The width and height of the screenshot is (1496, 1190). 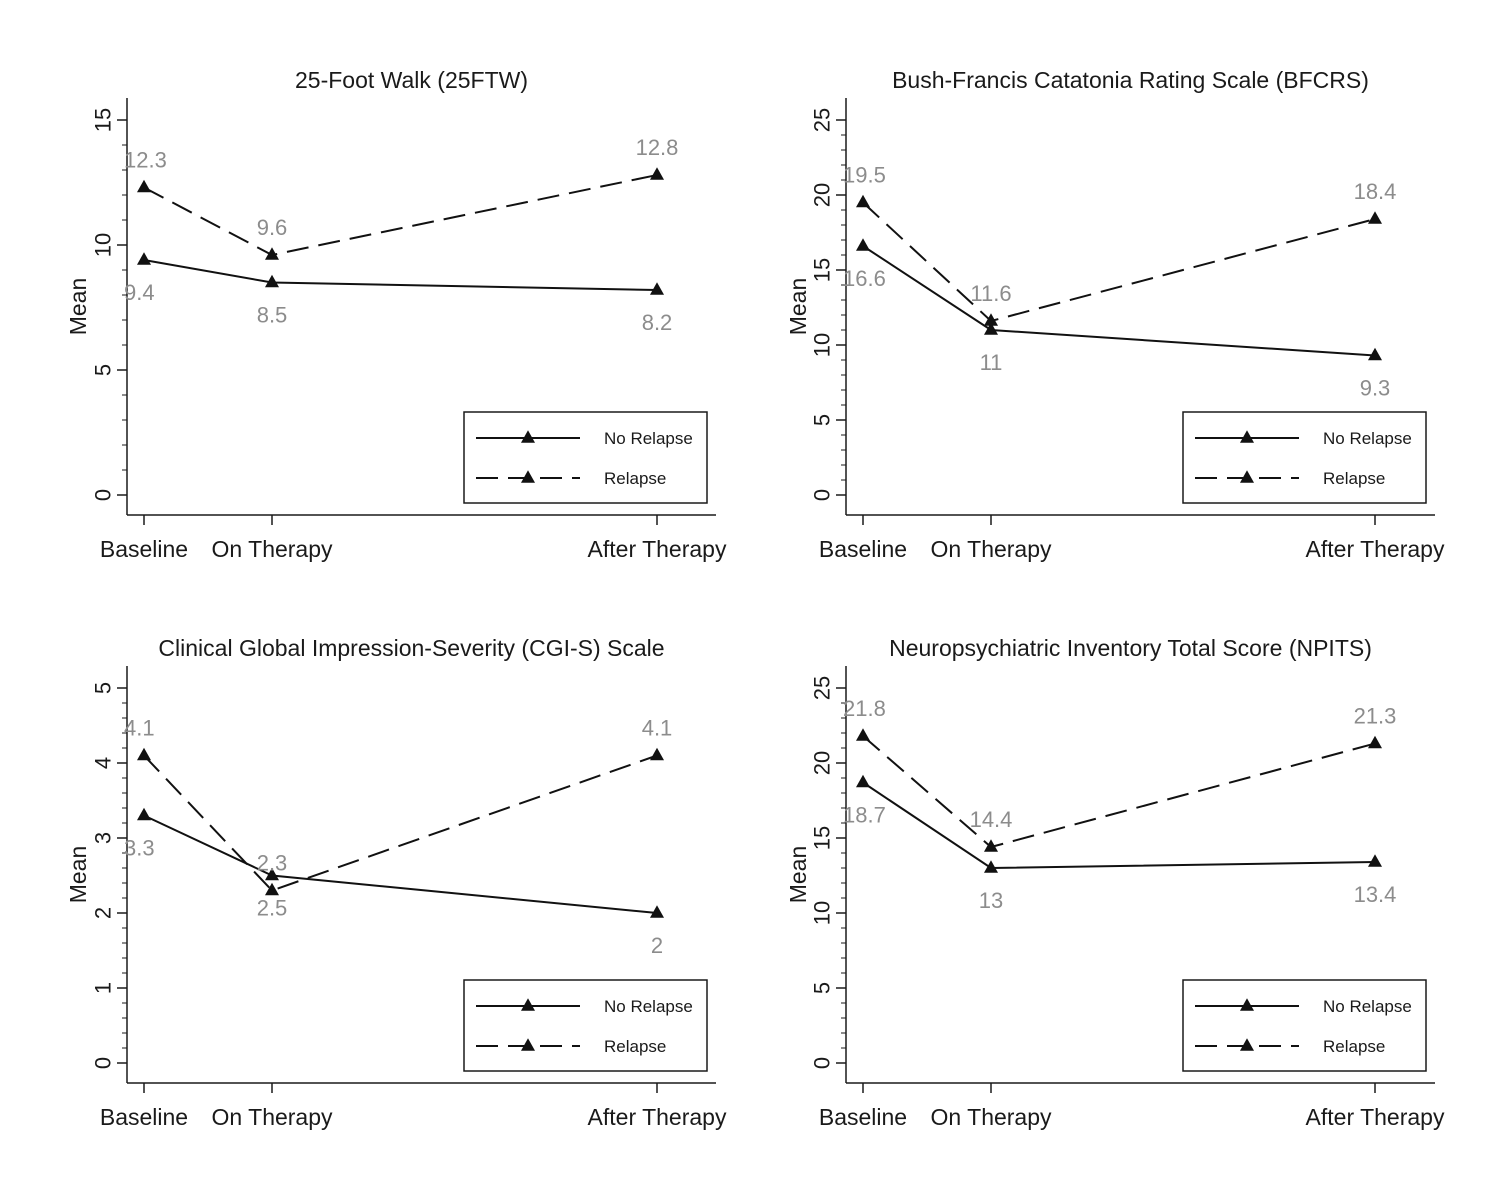 I want to click on chart-title: 25-Foot Walk (25FTW), so click(x=411, y=80).